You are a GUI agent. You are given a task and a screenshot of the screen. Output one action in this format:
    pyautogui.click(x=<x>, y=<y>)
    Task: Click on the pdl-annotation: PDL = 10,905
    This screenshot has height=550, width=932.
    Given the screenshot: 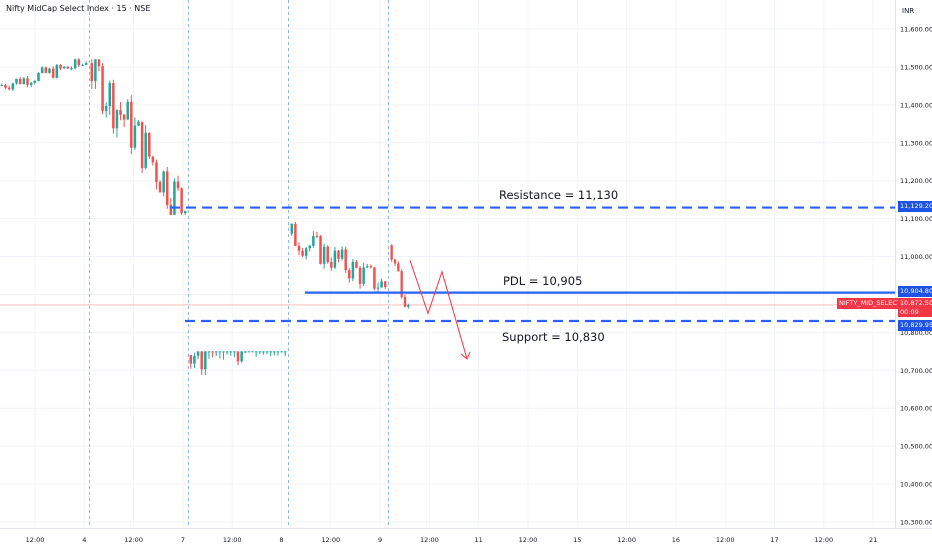 What is the action you would take?
    pyautogui.click(x=543, y=281)
    